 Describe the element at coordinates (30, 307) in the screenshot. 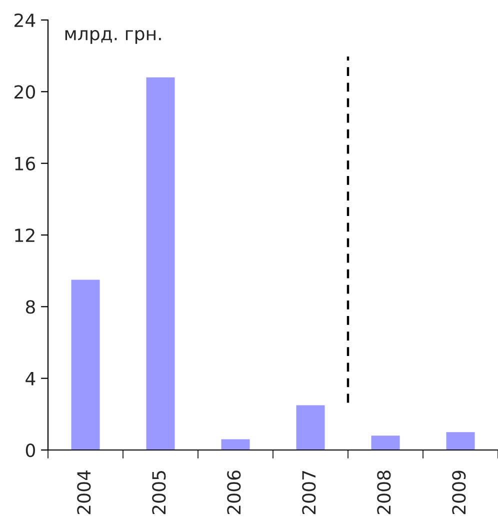

I see `y-tick-label: 8` at that location.